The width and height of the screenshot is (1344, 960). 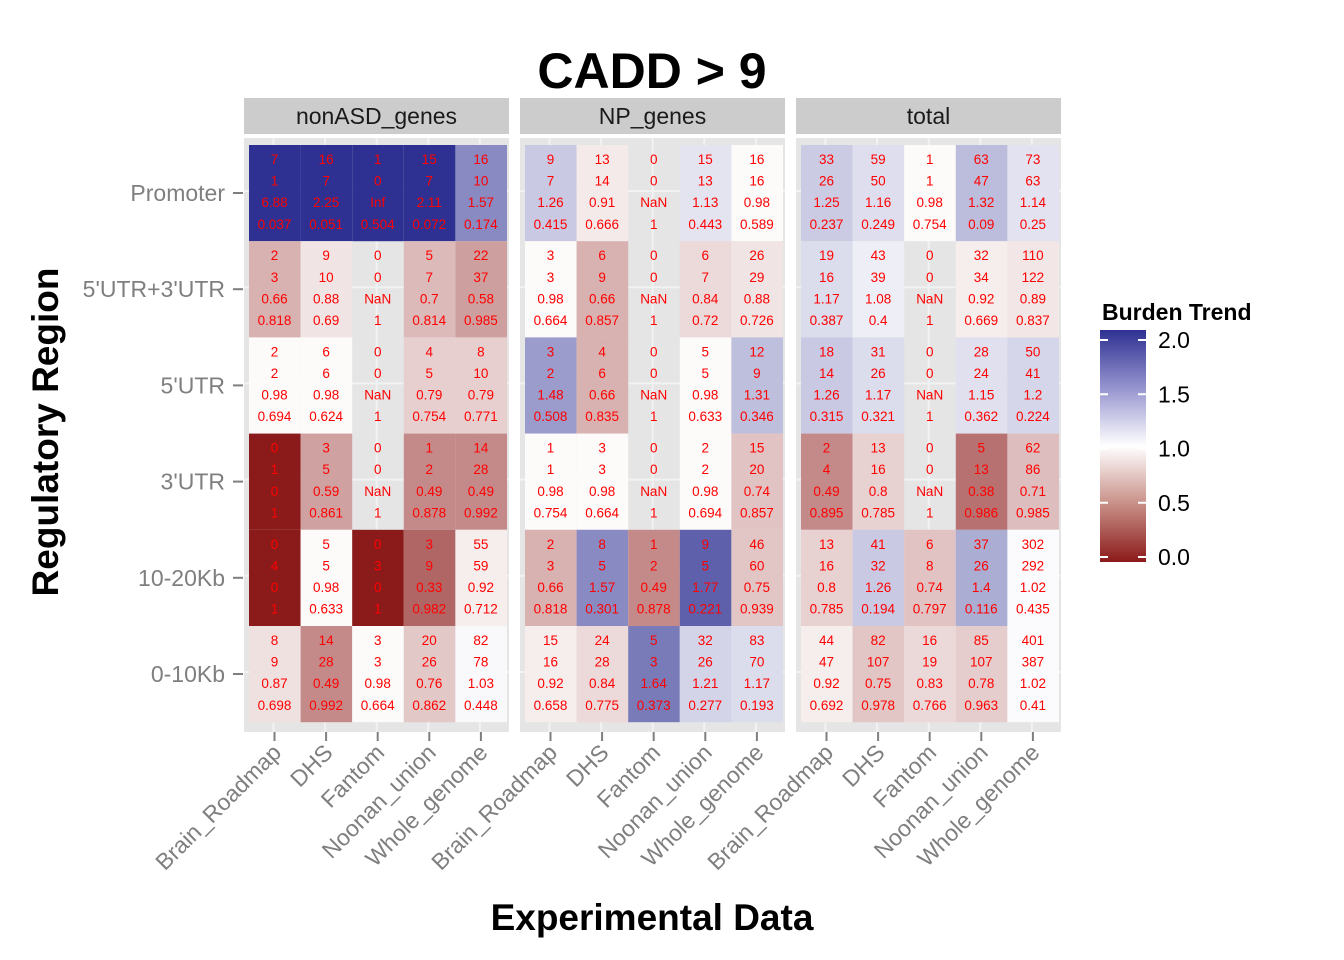 What do you see at coordinates (481, 609) in the screenshot?
I see `cell-value-label: 0.712` at bounding box center [481, 609].